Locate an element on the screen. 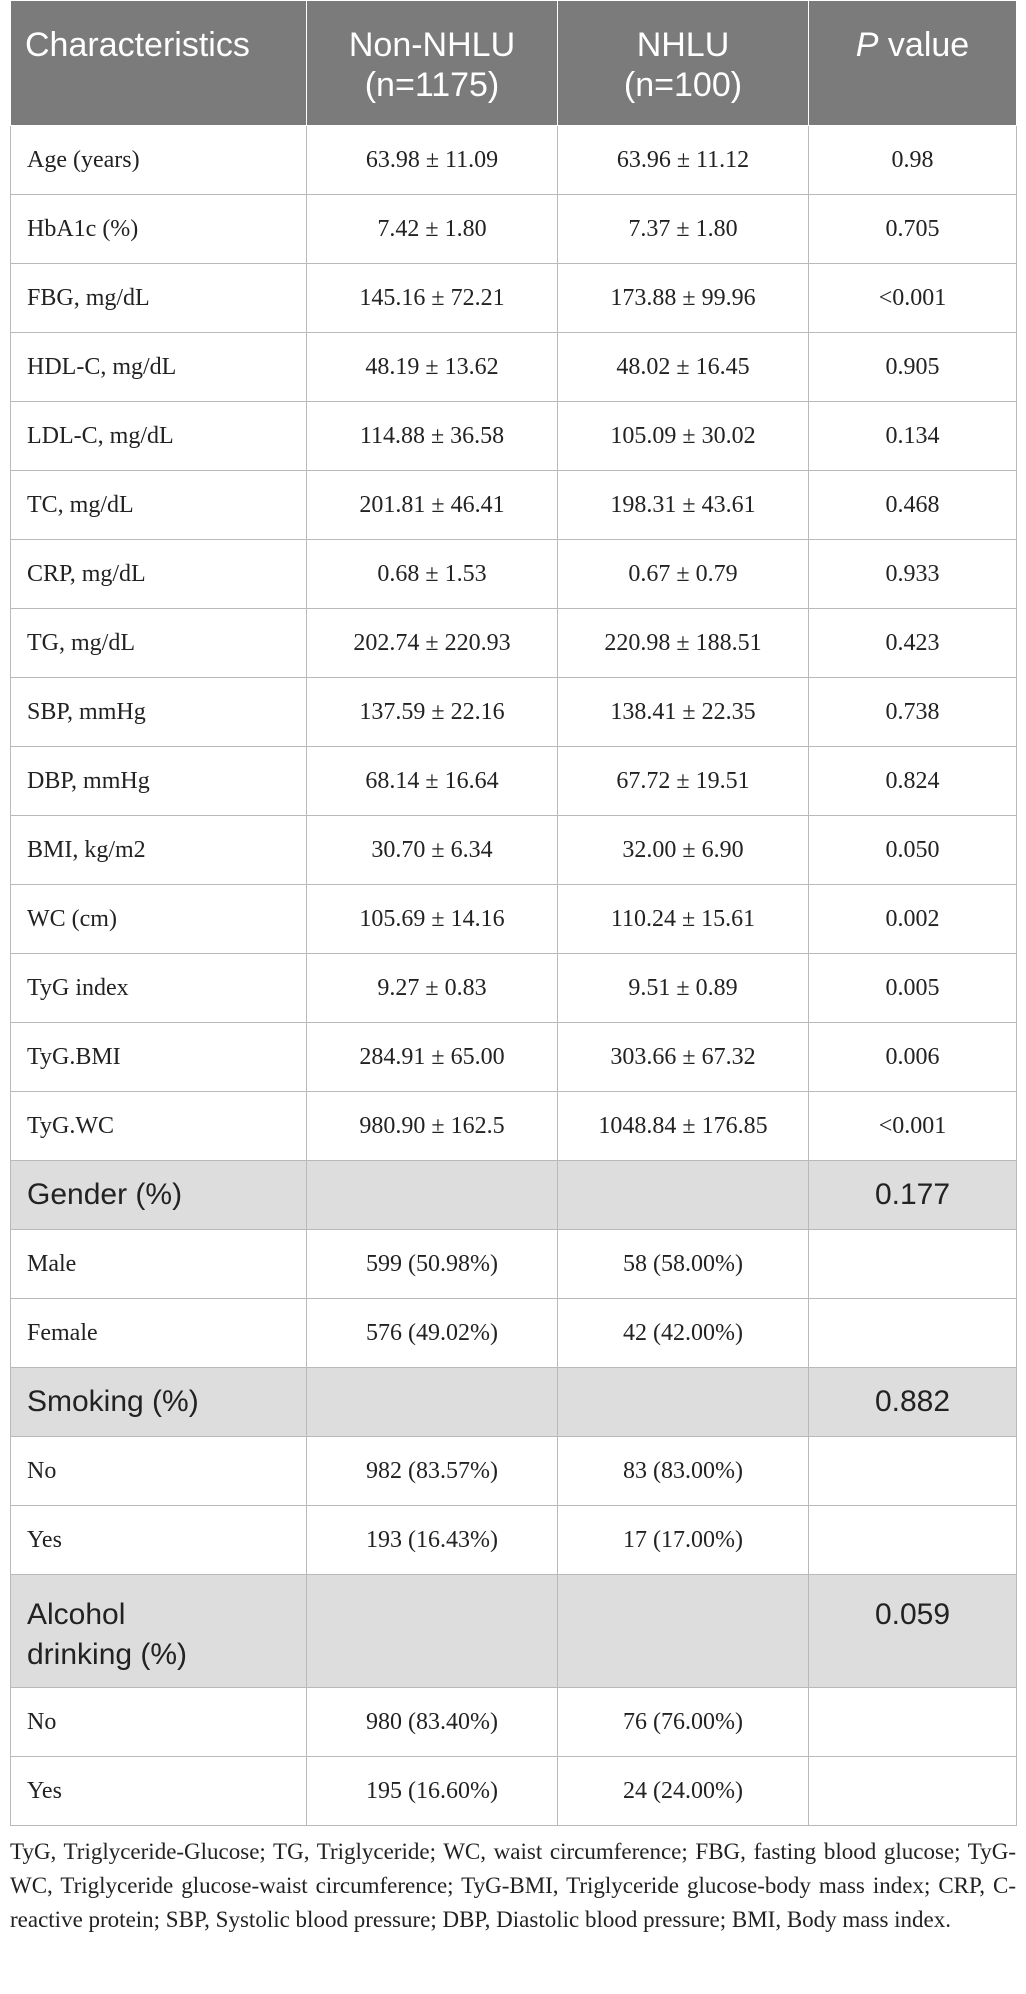 The height and width of the screenshot is (1994, 1026). header-non-nhlu: Non-NHLU (n=1175) is located at coordinates (432, 63).